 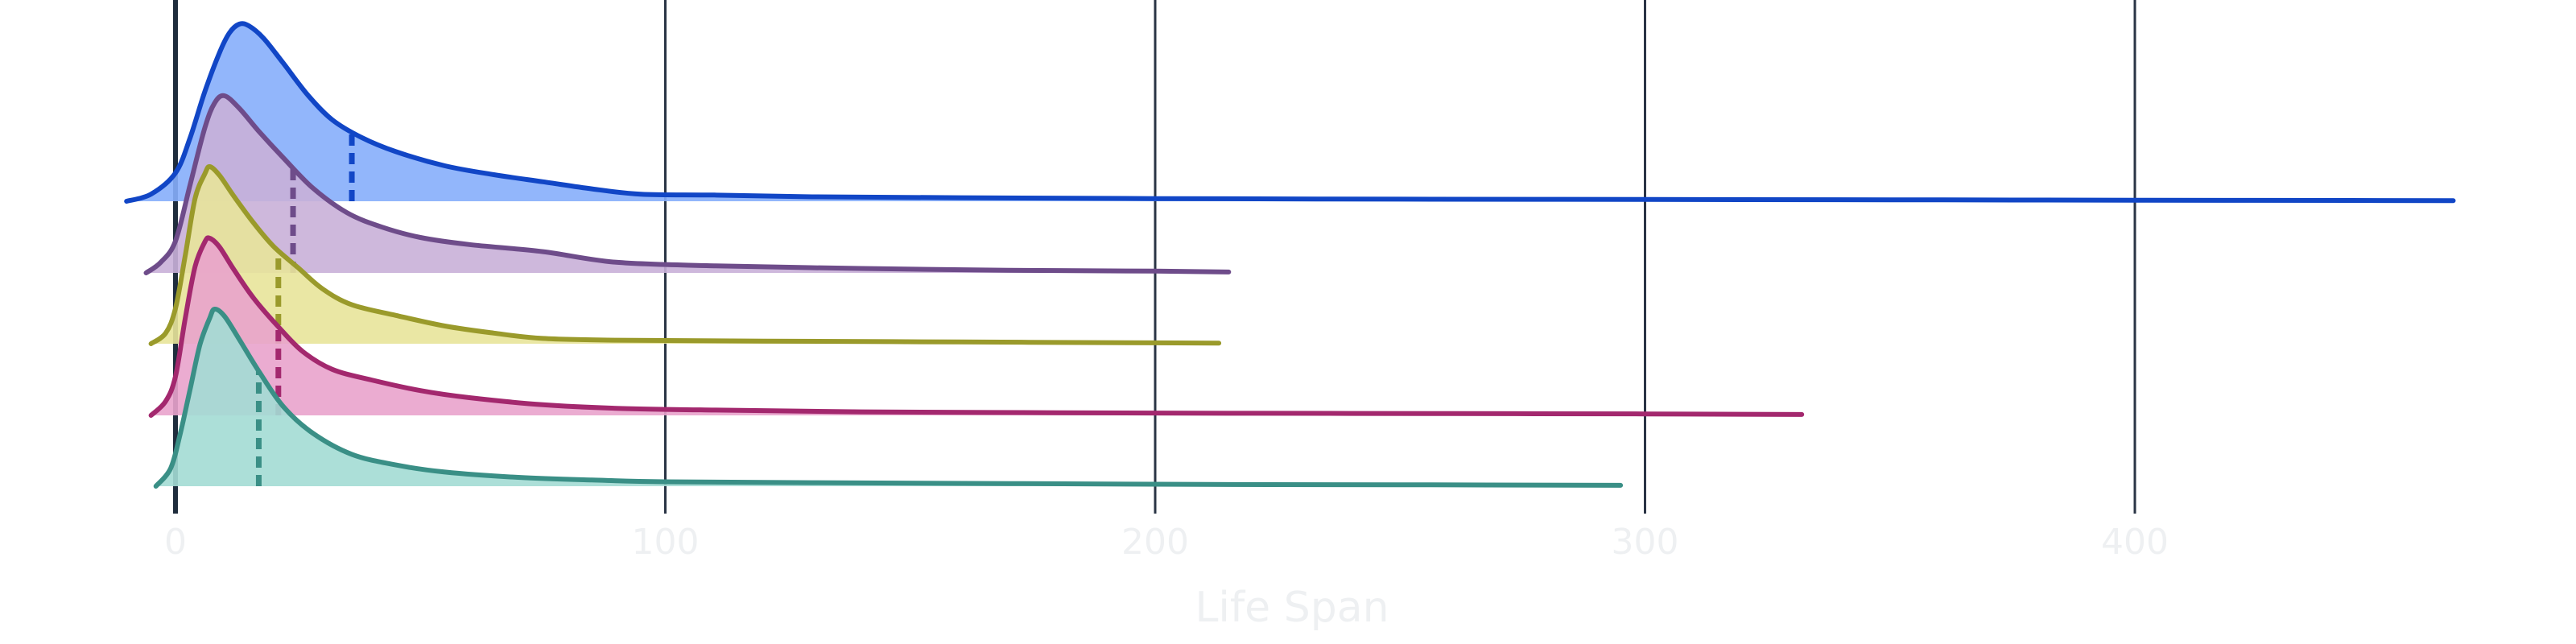 I want to click on x-tick-label-300: 300, so click(x=1645, y=542).